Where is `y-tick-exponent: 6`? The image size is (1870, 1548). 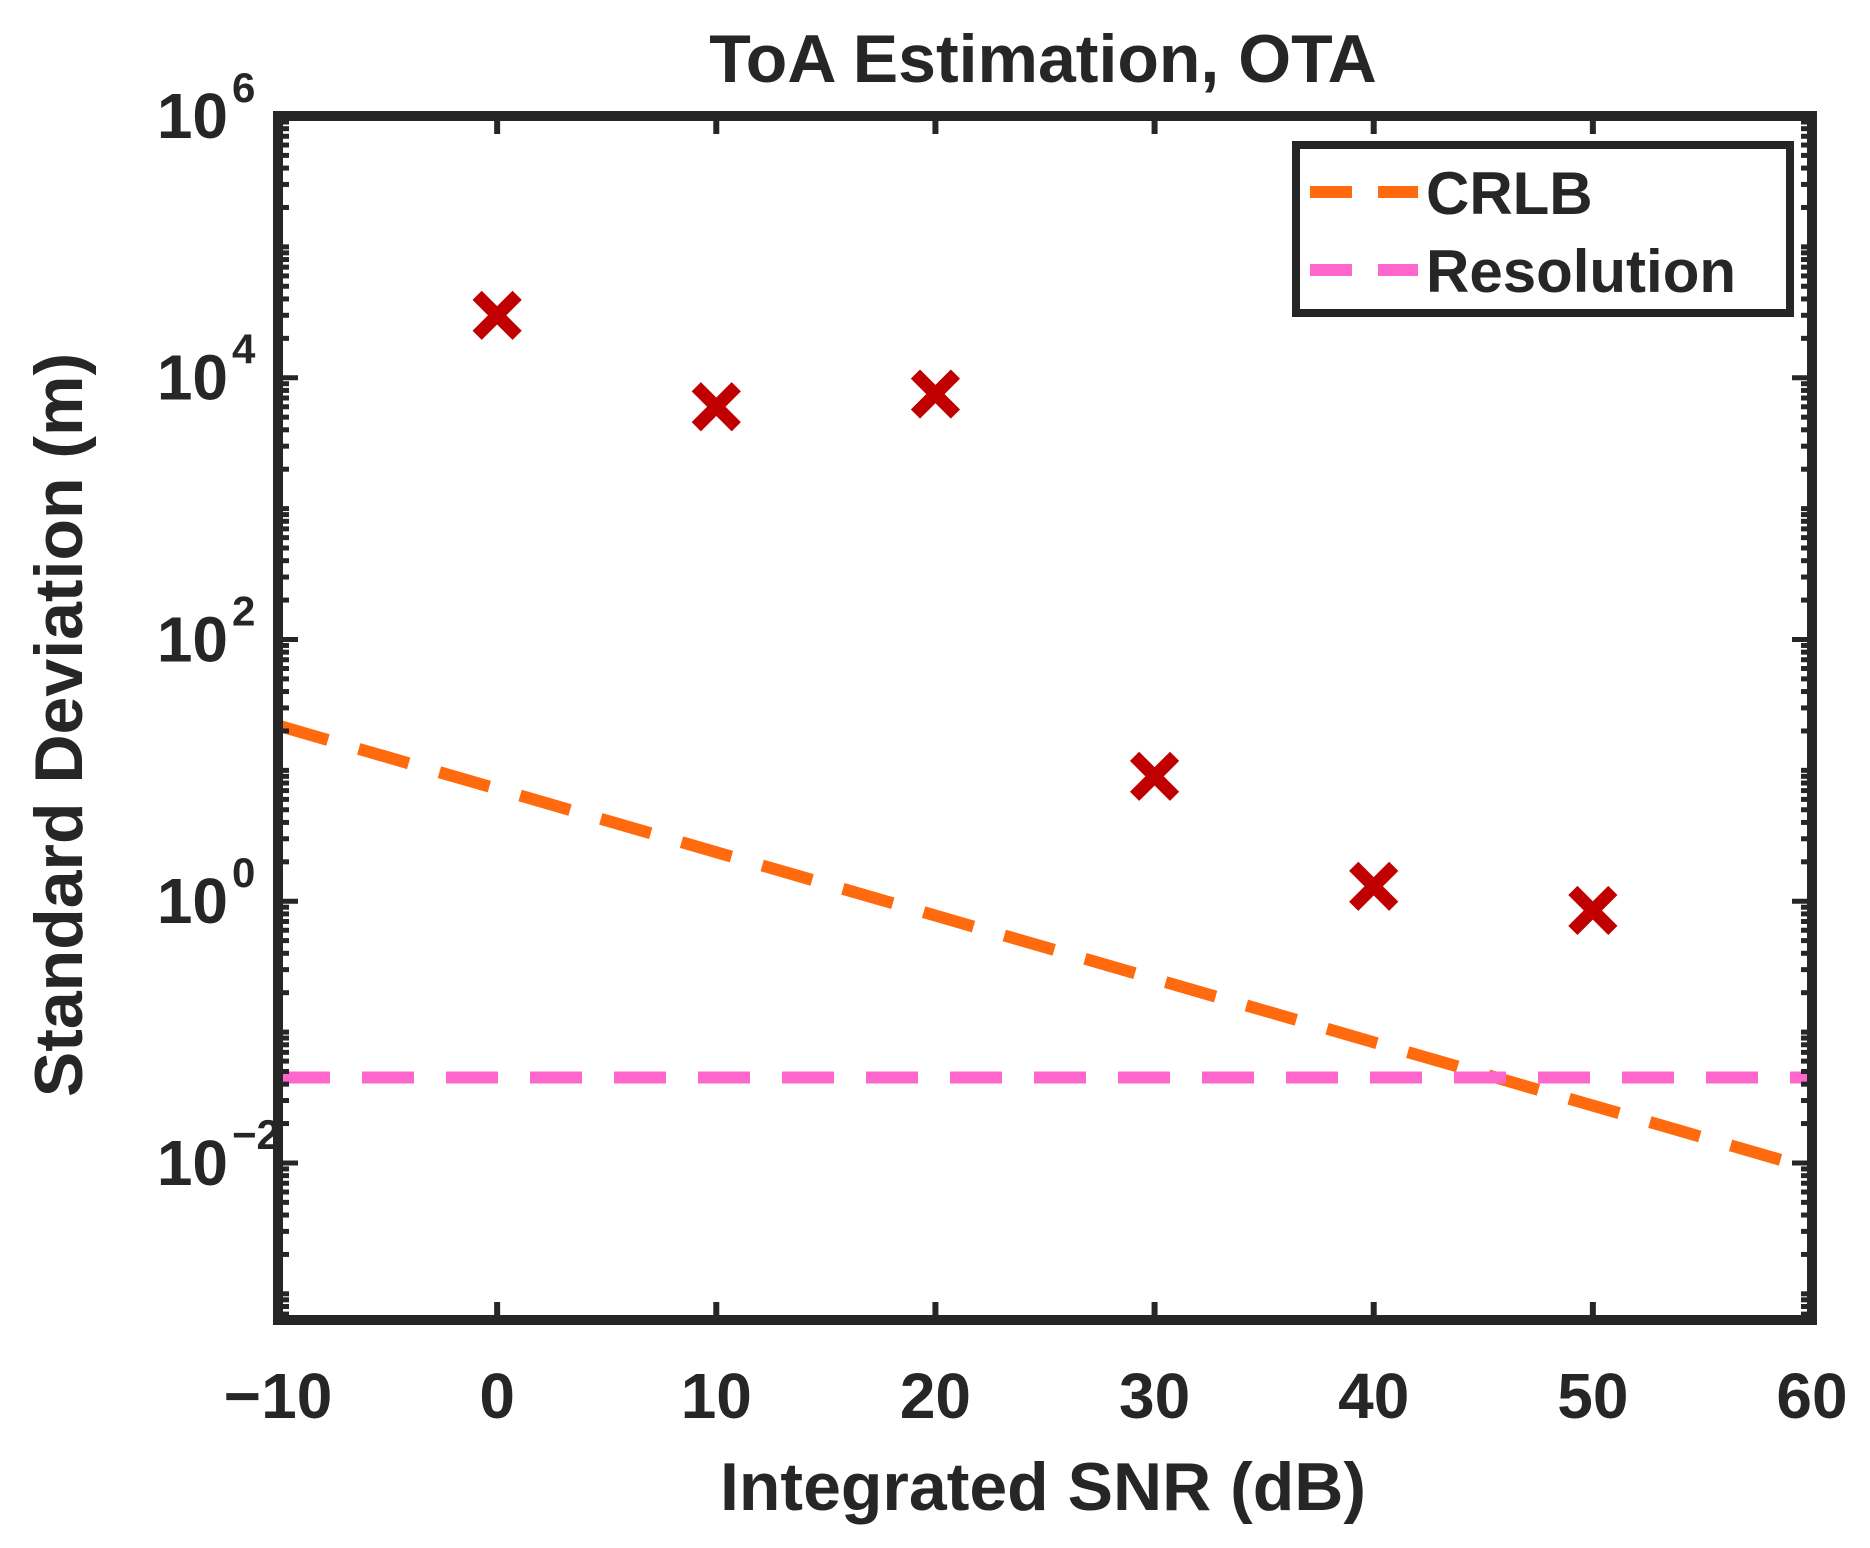 y-tick-exponent: 6 is located at coordinates (243, 87).